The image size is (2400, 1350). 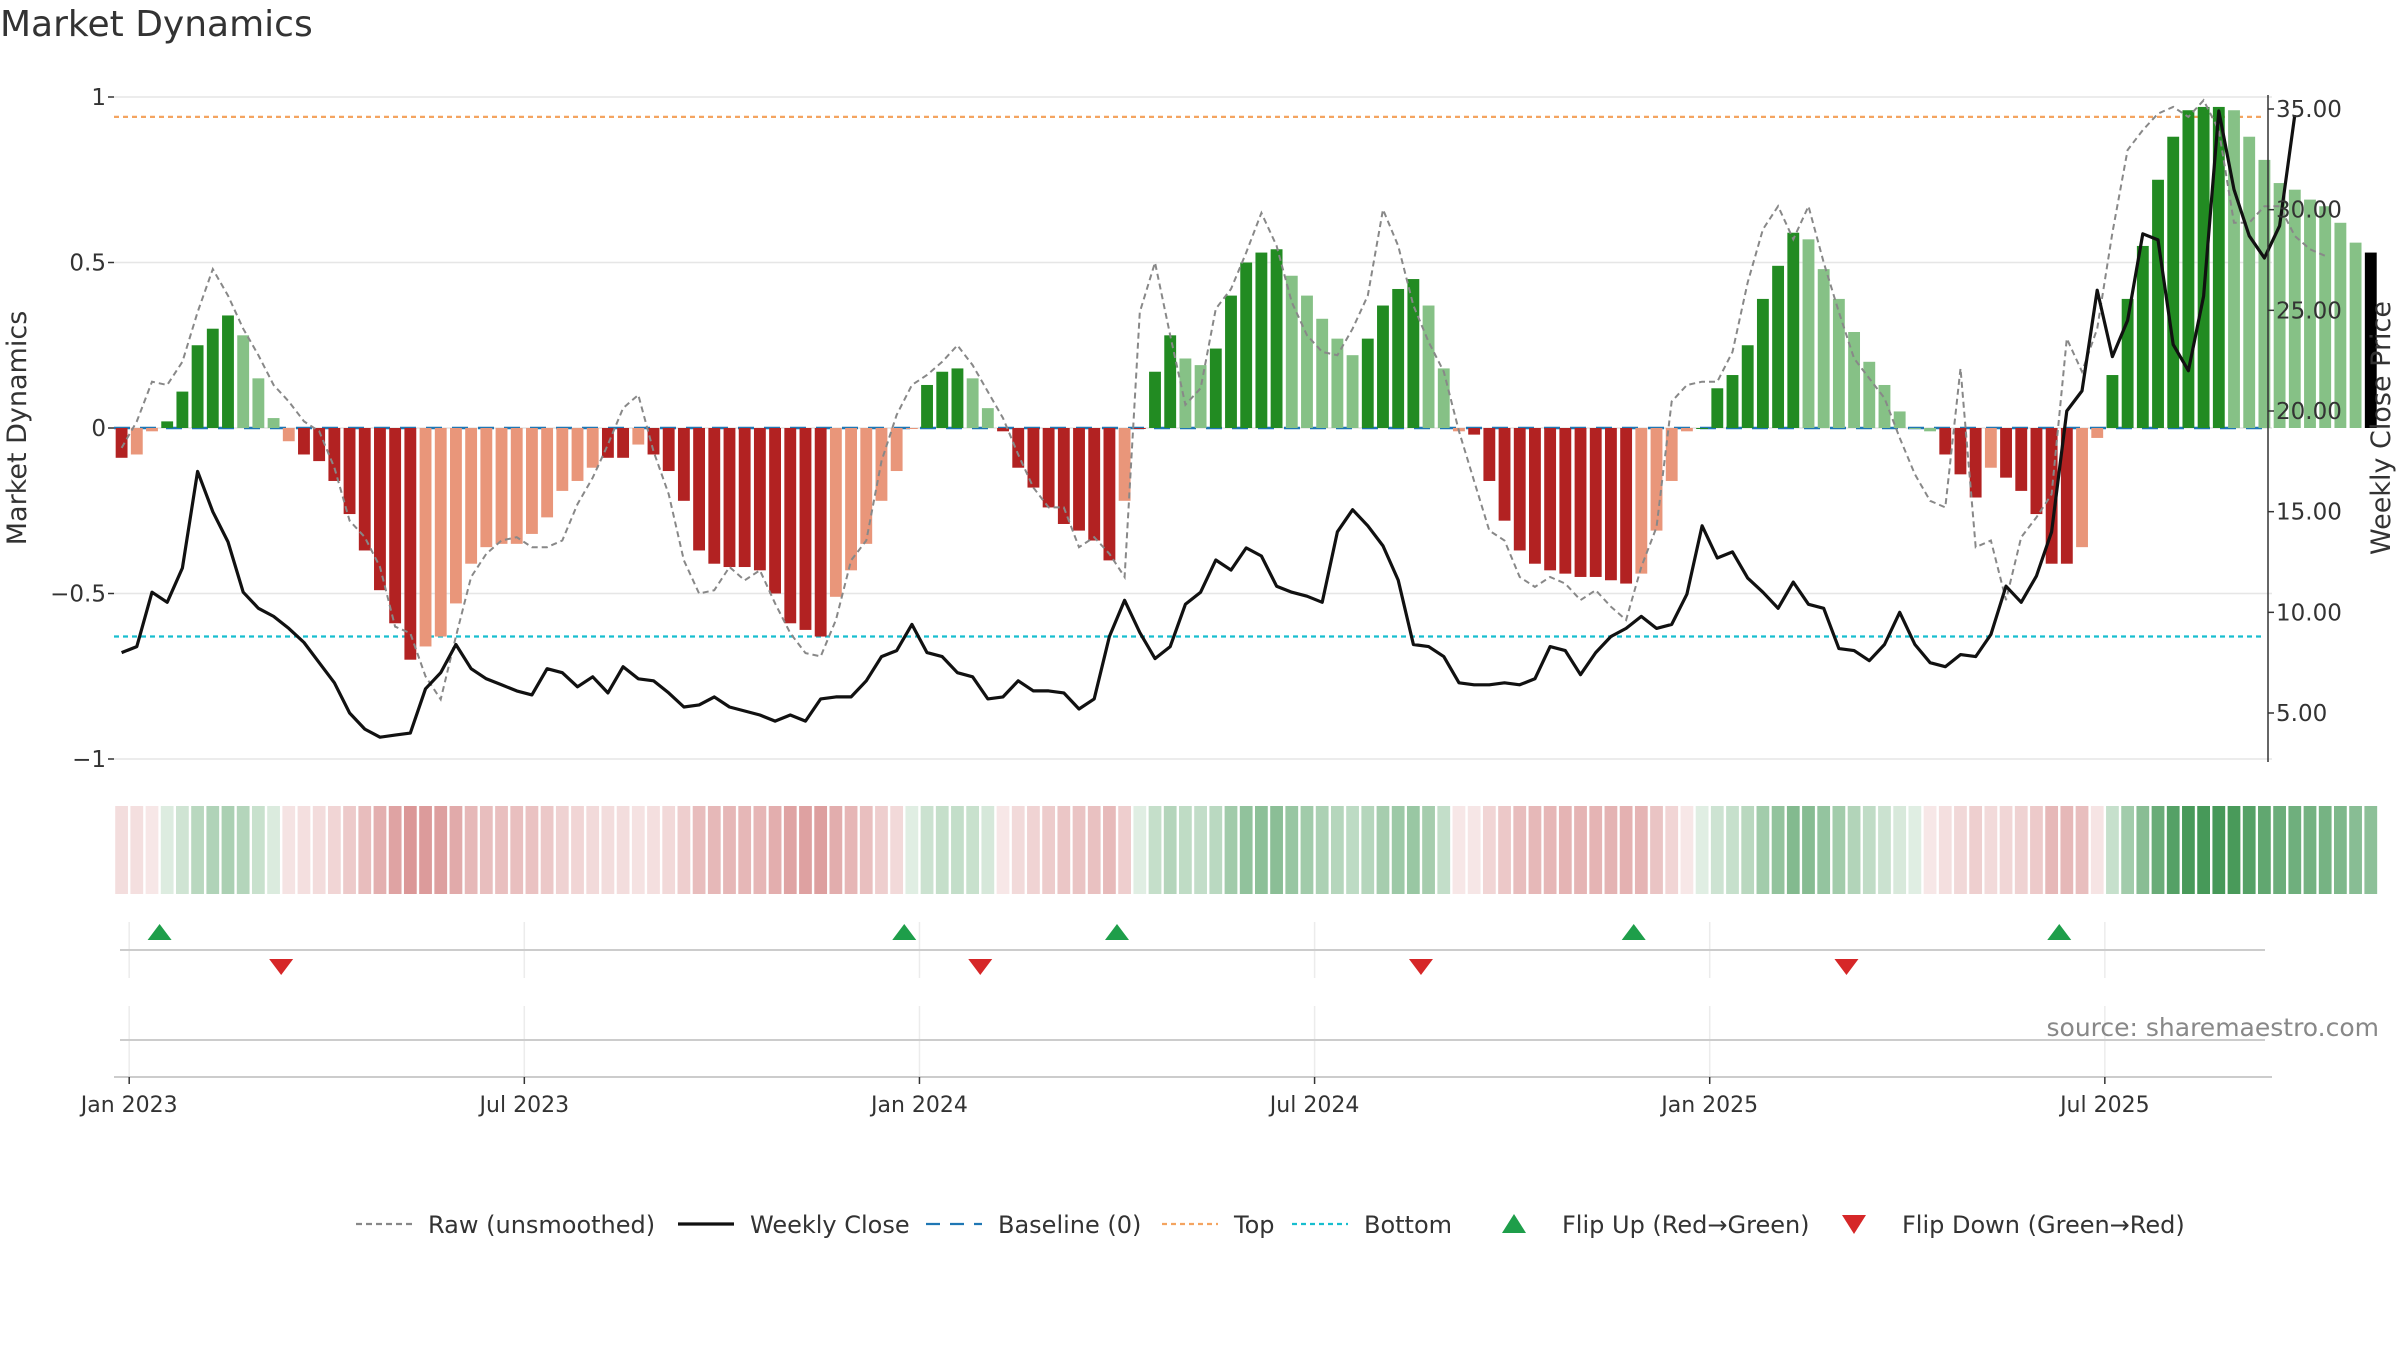 What do you see at coordinates (98, 98) in the screenshot?
I see `left-tick-label: 1` at bounding box center [98, 98].